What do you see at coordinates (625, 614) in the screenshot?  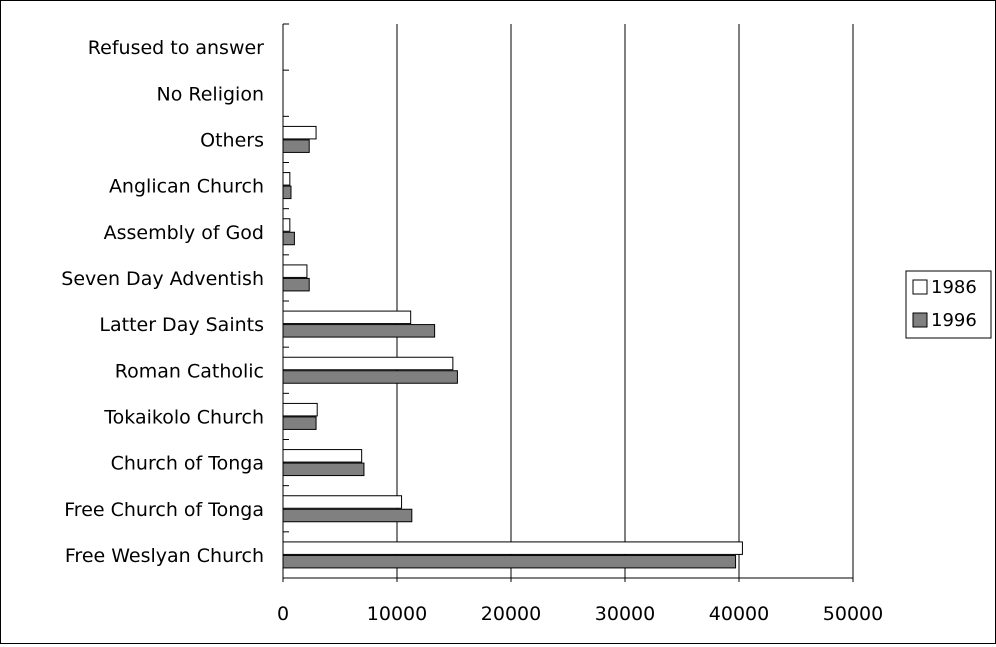 I see `x-tick-label: 30000` at bounding box center [625, 614].